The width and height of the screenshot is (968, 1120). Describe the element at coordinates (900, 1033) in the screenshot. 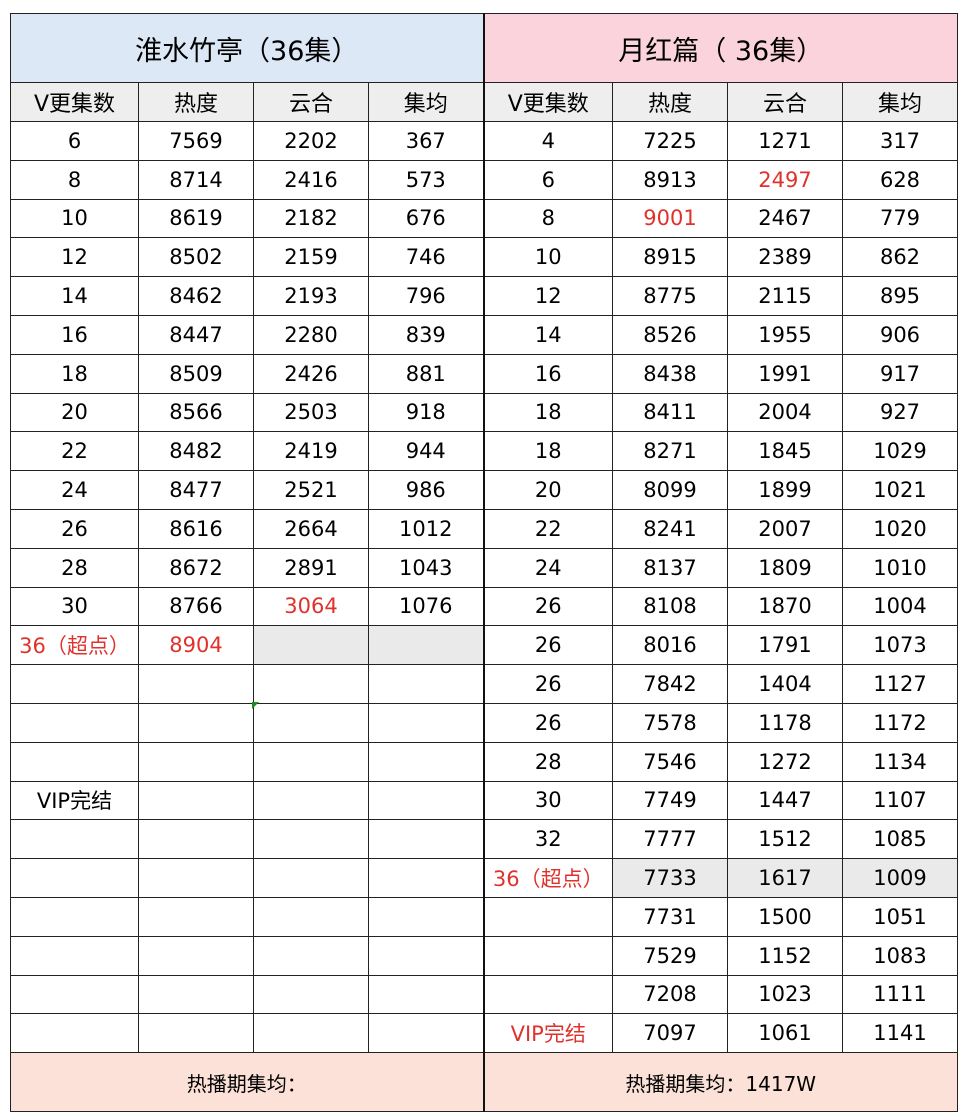

I see `right-cell-avg: 1141` at that location.